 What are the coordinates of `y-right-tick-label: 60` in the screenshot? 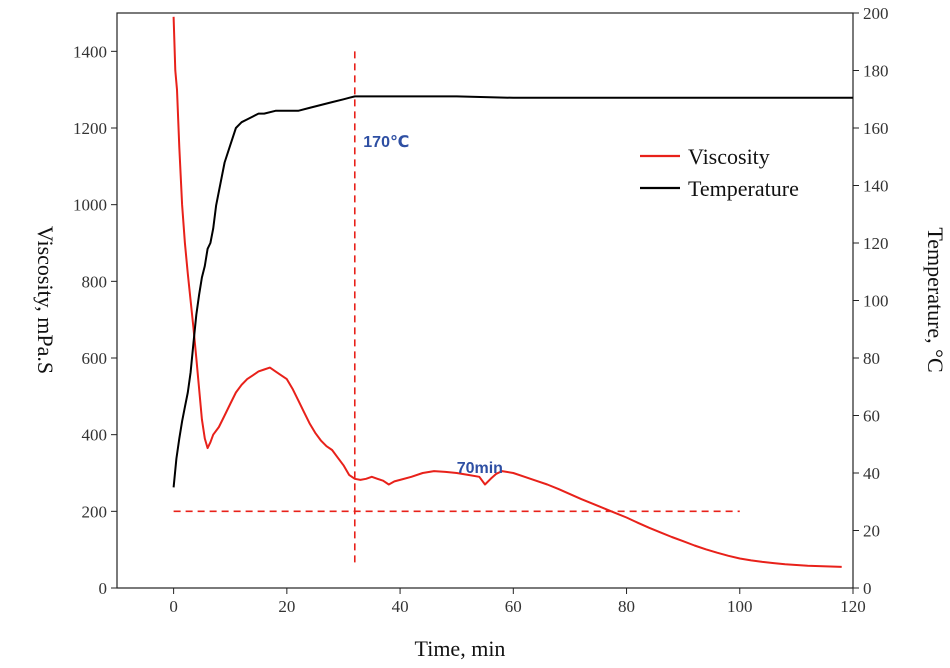 It's located at (871, 416).